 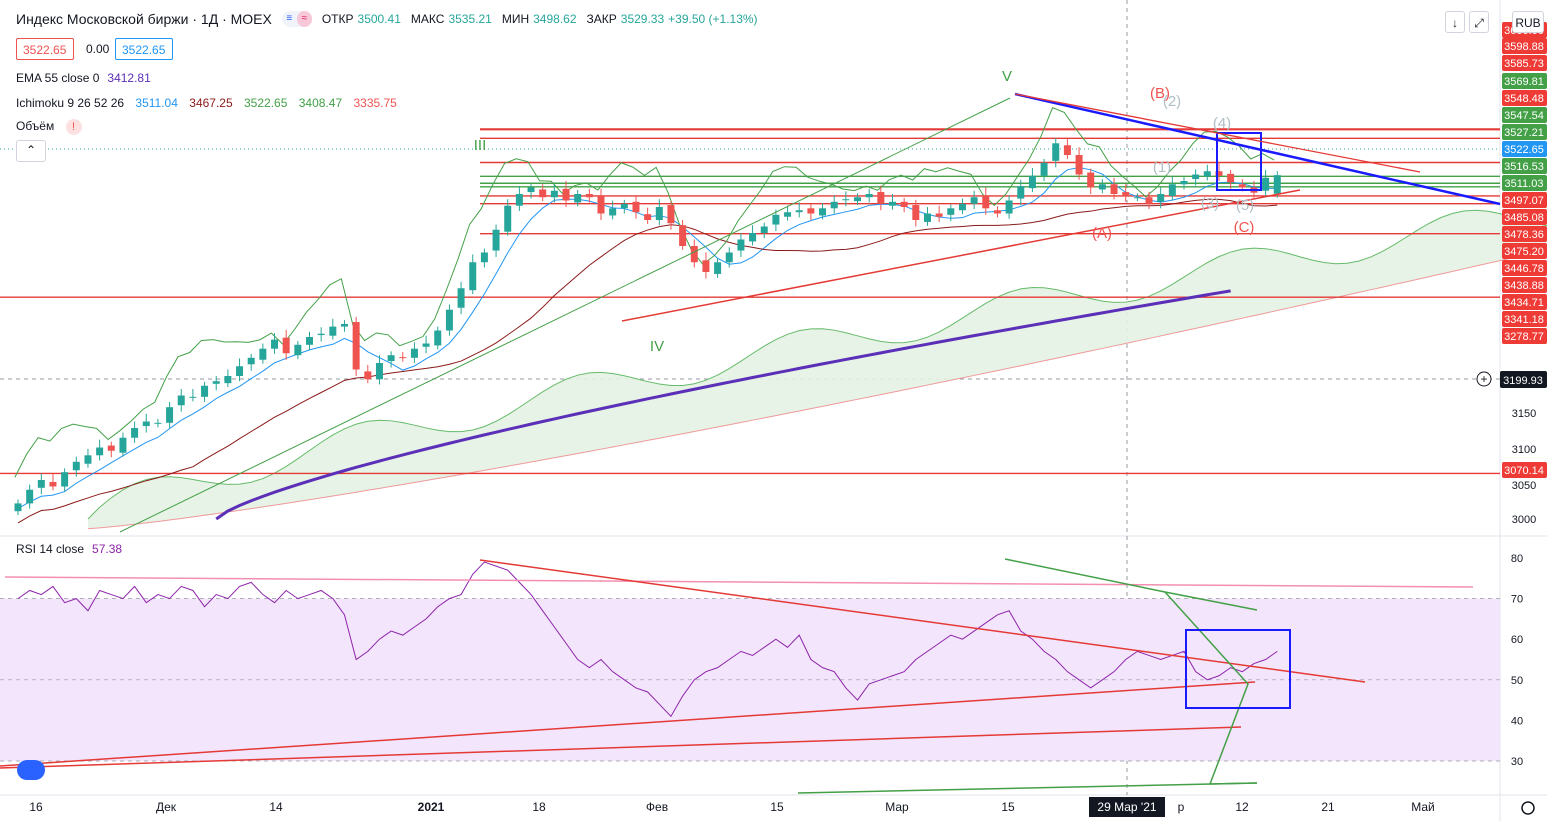 What do you see at coordinates (1524, 450) in the screenshot?
I see `price-tick: 3100` at bounding box center [1524, 450].